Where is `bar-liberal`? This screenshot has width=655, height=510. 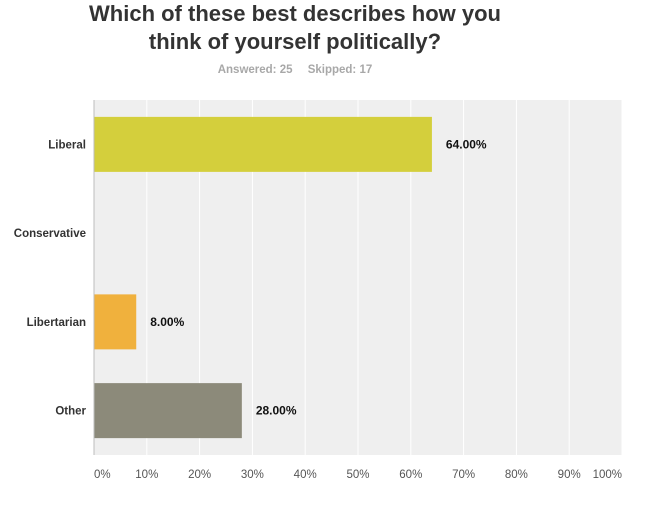 bar-liberal is located at coordinates (263, 144).